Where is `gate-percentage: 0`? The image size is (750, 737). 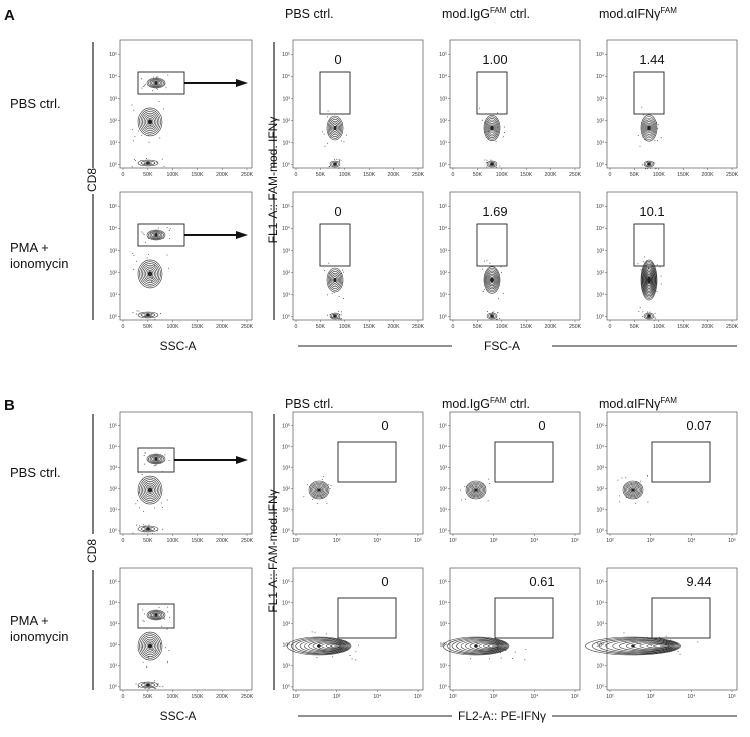
gate-percentage: 0 is located at coordinates (384, 425).